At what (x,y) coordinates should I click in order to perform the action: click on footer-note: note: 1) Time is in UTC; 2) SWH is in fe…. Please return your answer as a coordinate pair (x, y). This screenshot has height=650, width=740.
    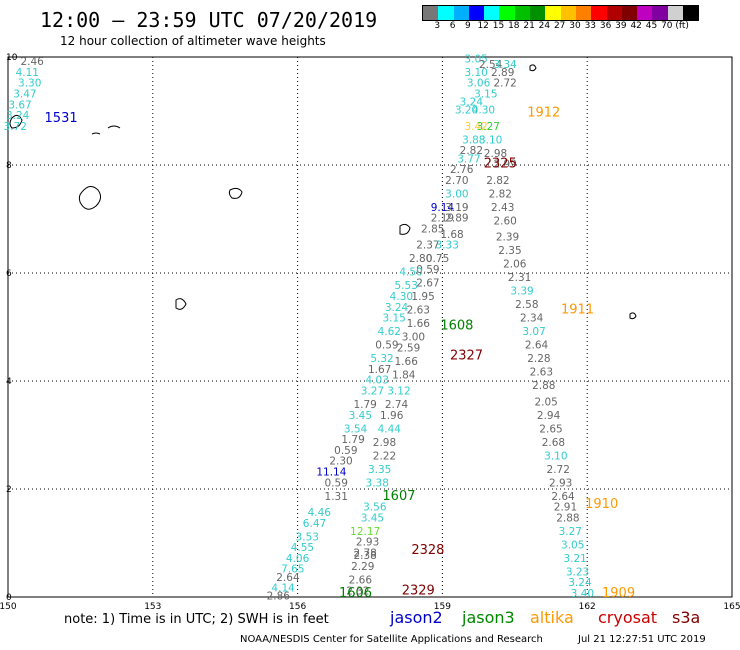
    Looking at the image, I should click on (196, 619).